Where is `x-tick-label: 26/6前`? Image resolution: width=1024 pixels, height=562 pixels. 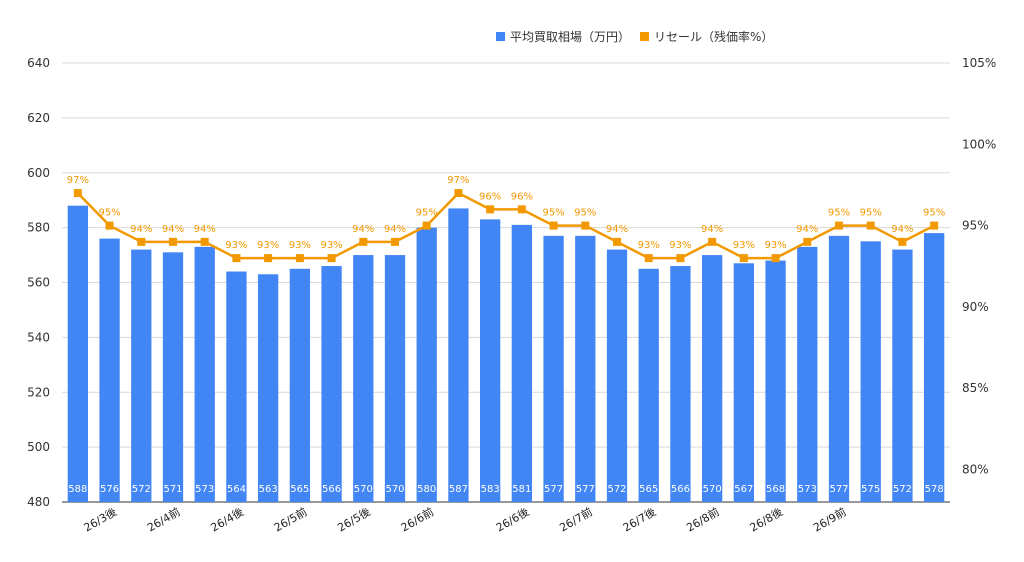
x-tick-label: 26/6前 is located at coordinates (417, 519).